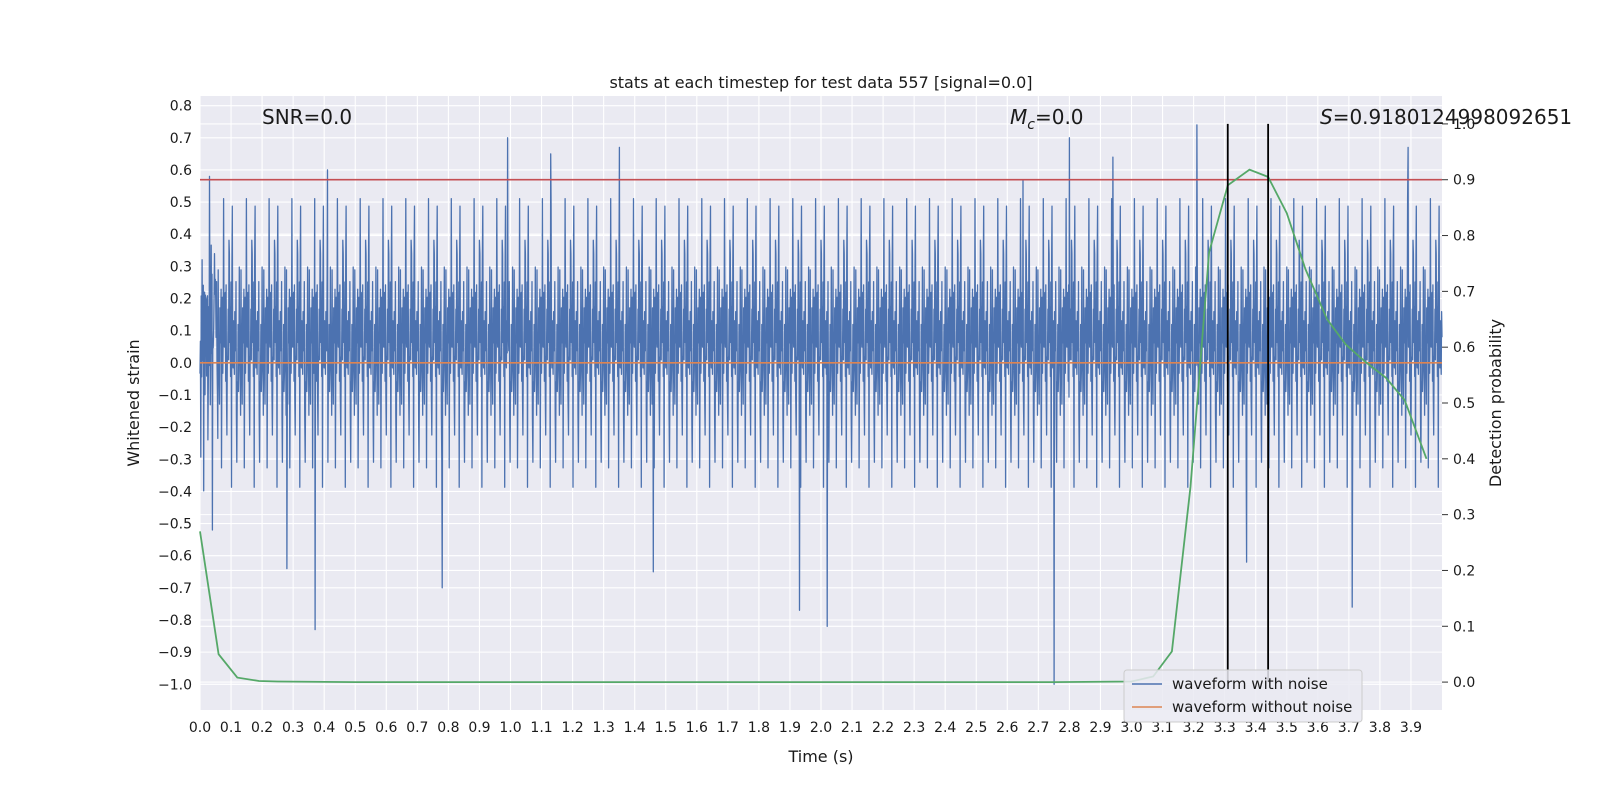 The width and height of the screenshot is (1600, 804). I want to click on x-tick-label: 0.4, so click(324, 728).